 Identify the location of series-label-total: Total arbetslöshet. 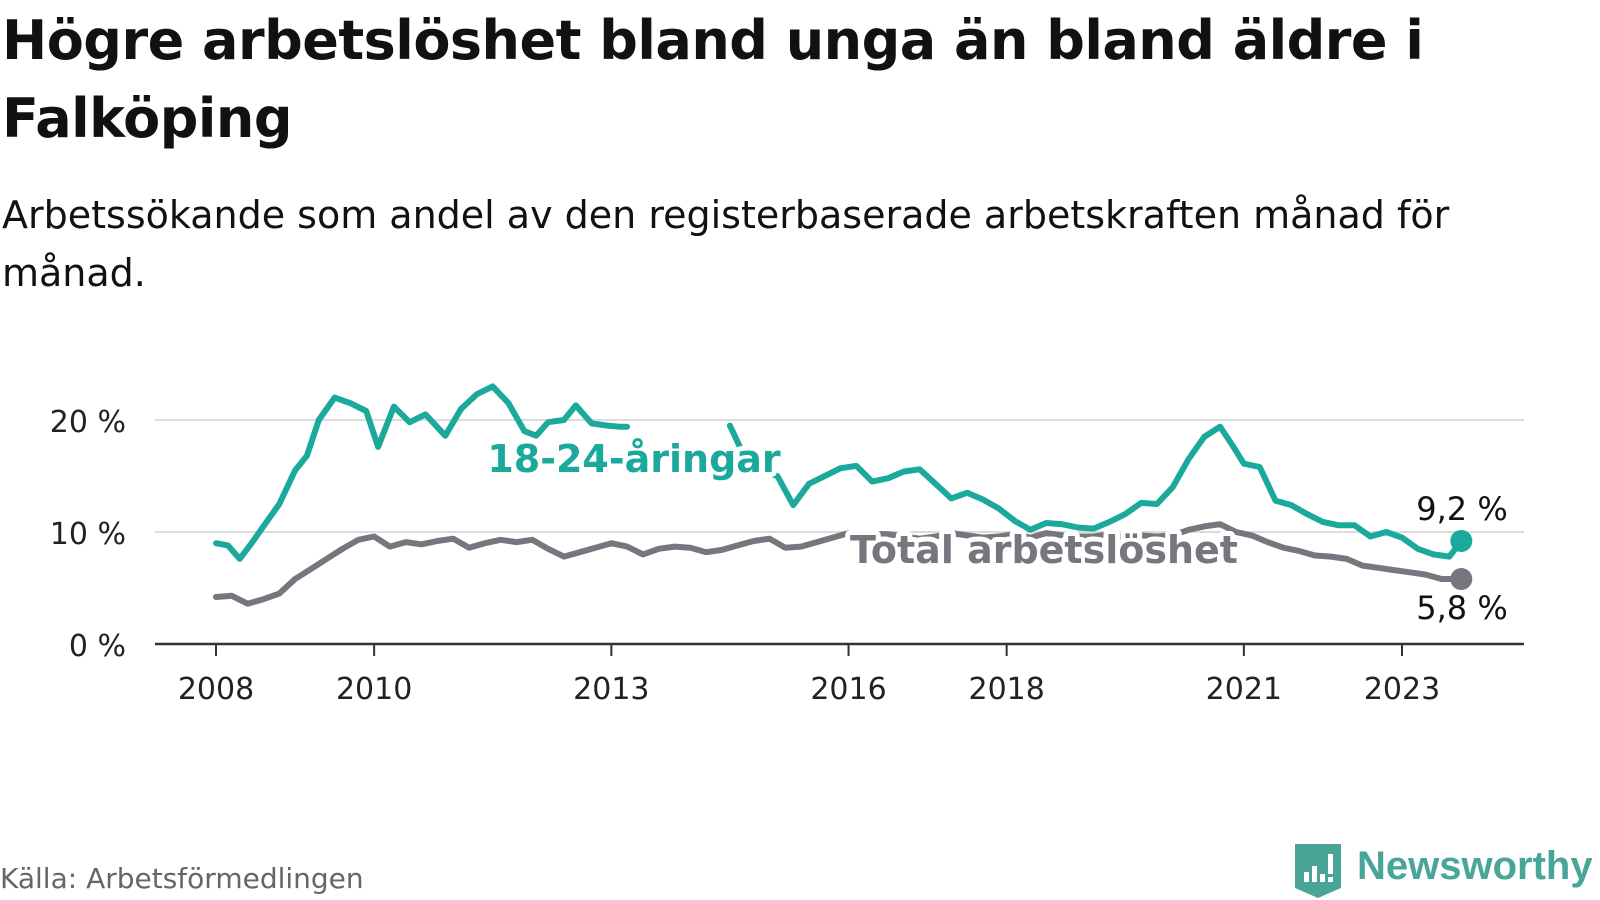
(1044, 550).